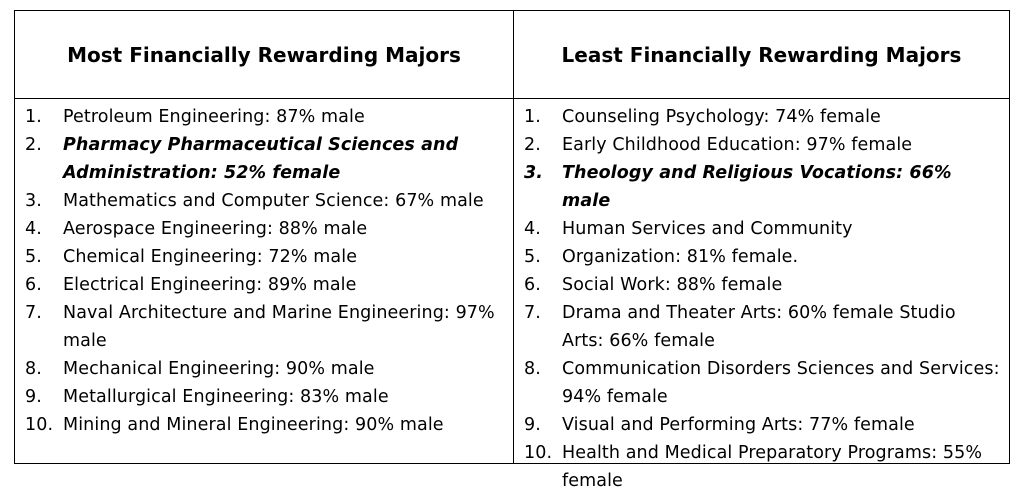 This screenshot has height=495, width=1024. Describe the element at coordinates (226, 397) in the screenshot. I see `item-text: Metallurgical Engineering: 83% male` at that location.